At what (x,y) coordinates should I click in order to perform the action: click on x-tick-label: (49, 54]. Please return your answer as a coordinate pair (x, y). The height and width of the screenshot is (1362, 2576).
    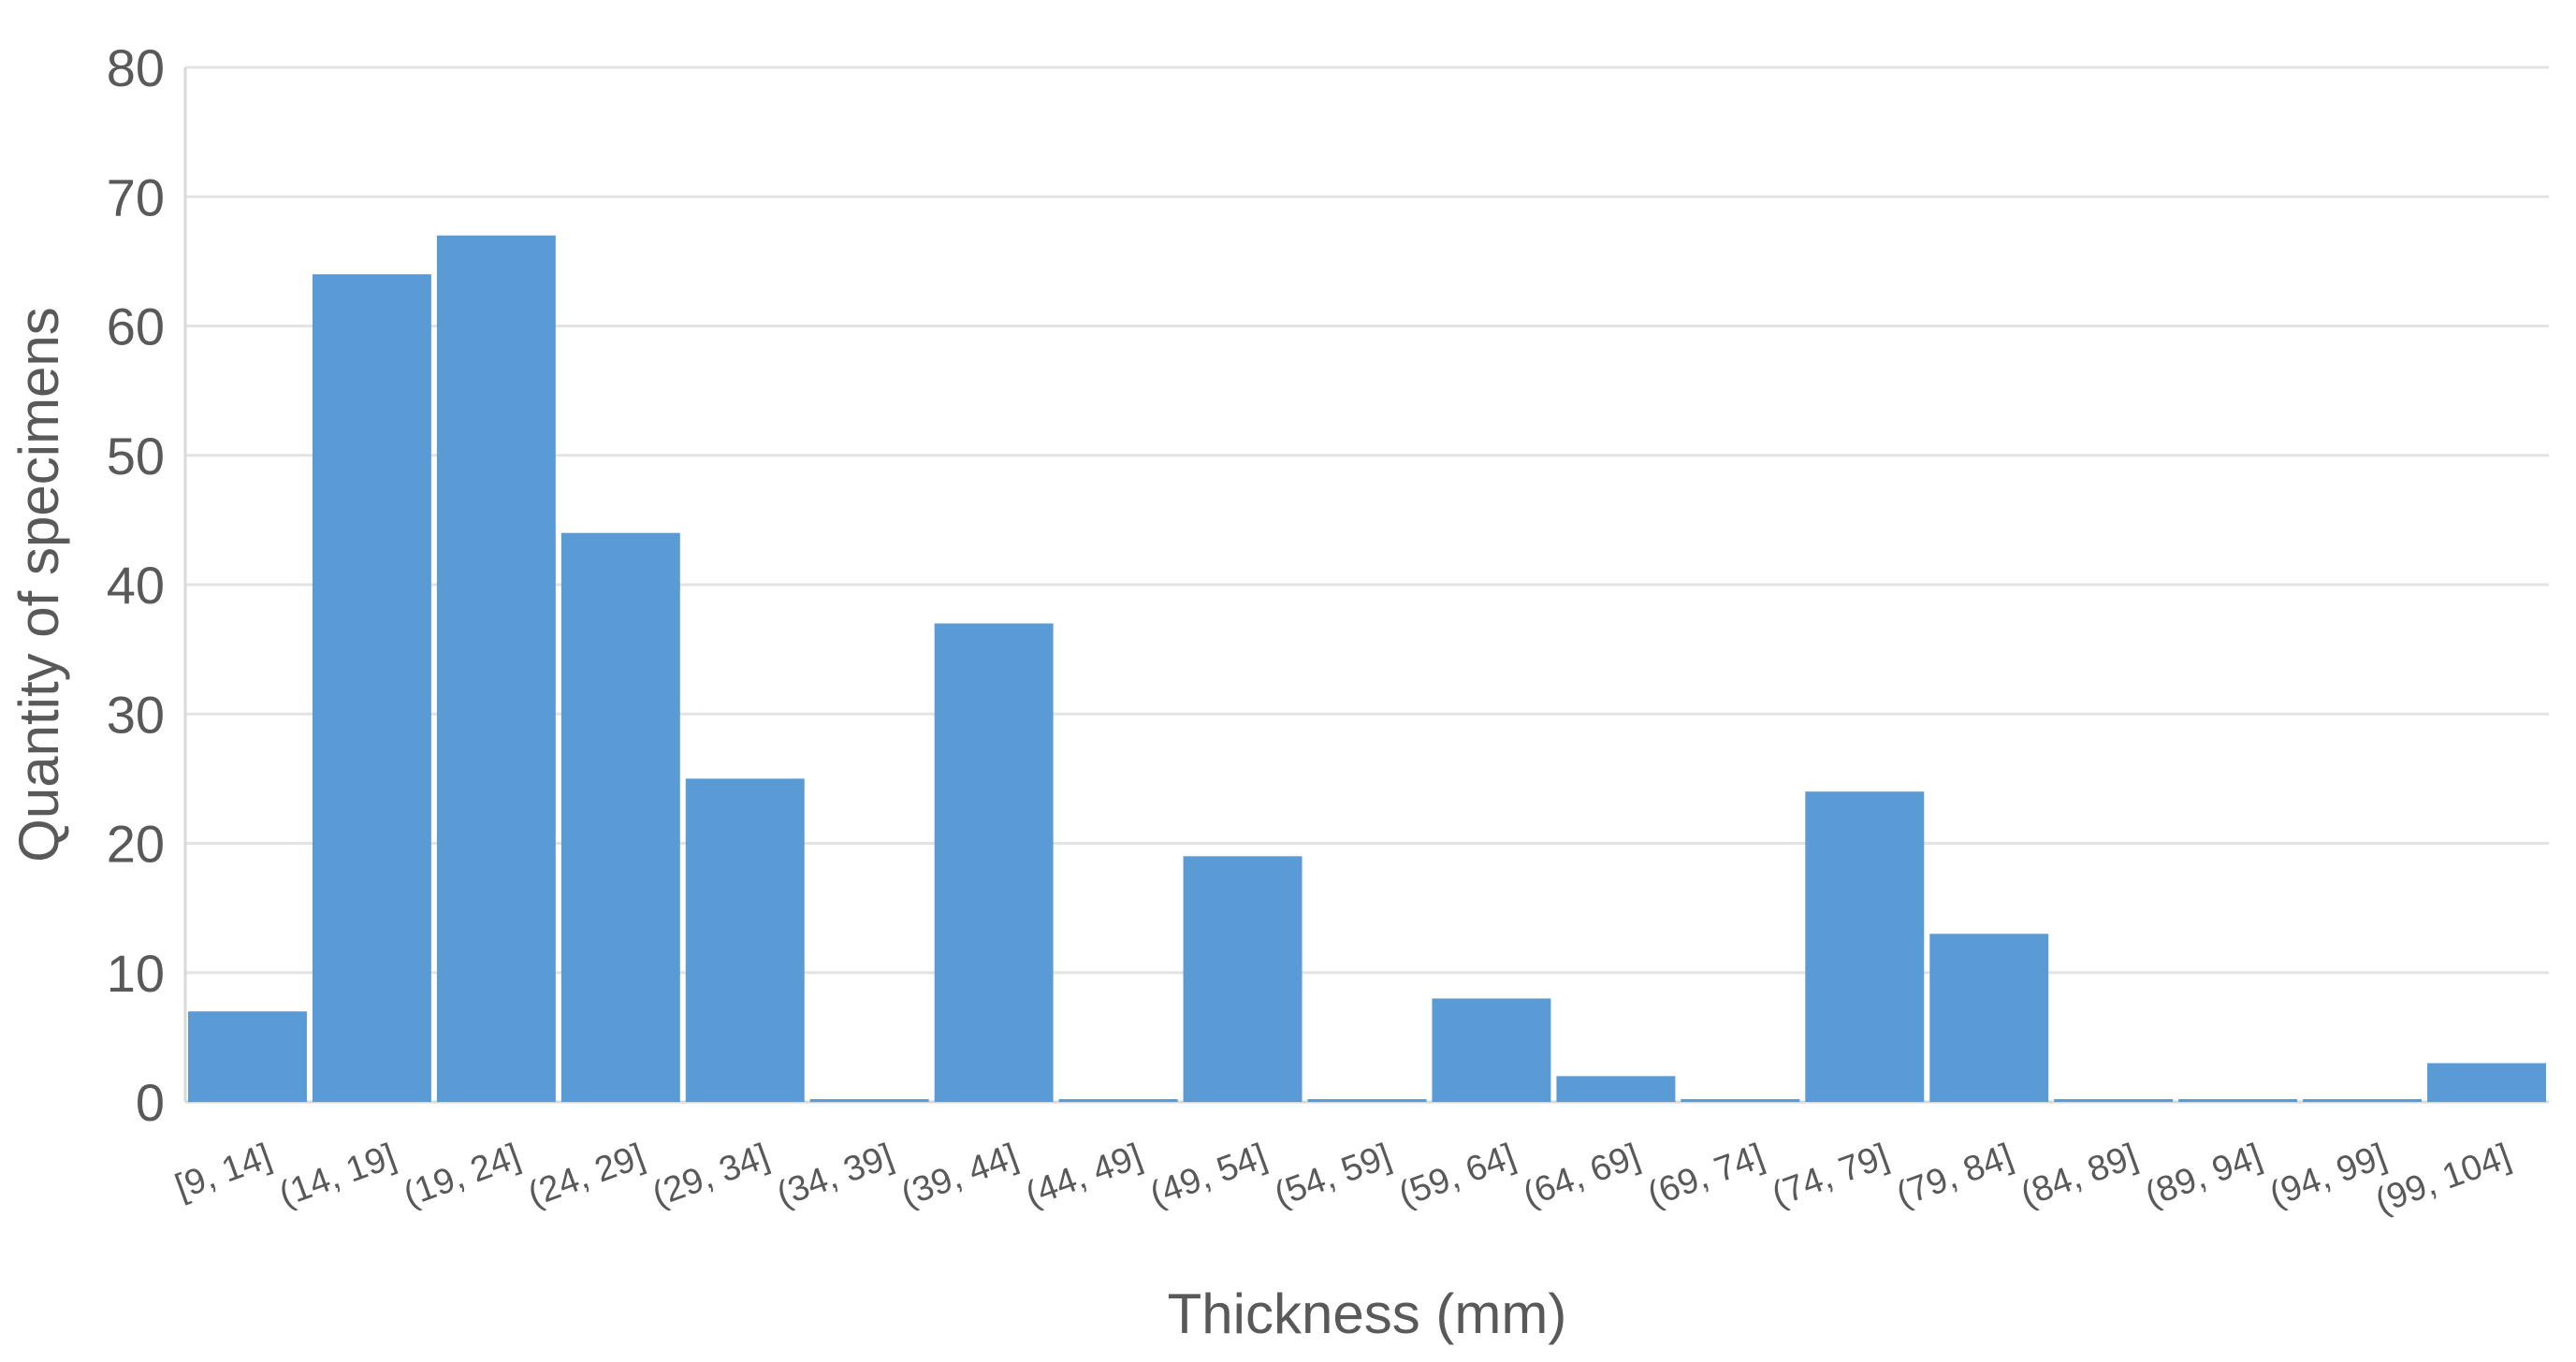
    Looking at the image, I should click on (1208, 1176).